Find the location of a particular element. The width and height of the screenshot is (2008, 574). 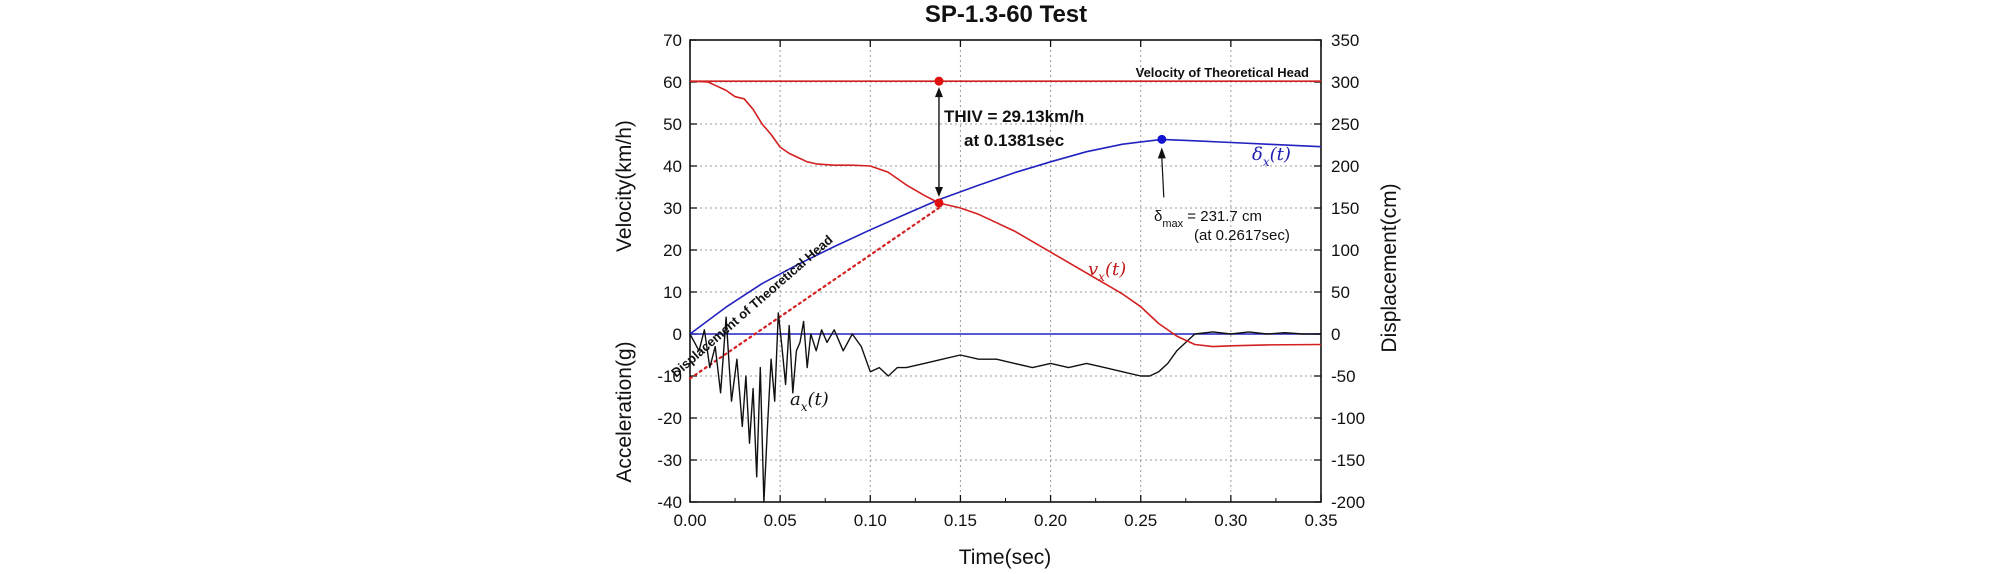

series-line-a-x-t- is located at coordinates (1005, 407).